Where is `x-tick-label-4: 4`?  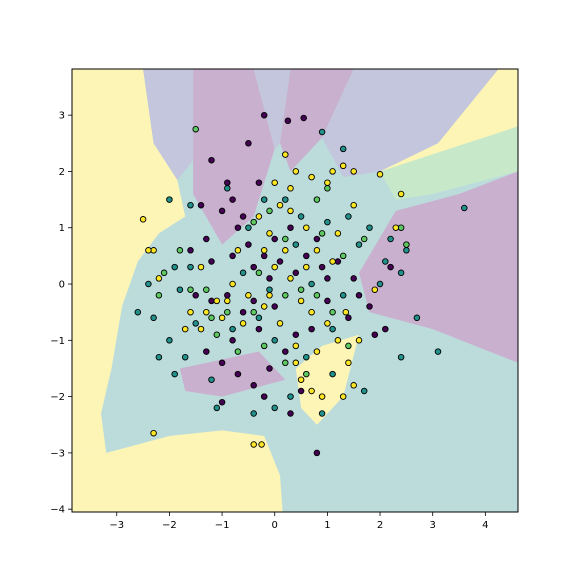 x-tick-label-4: 4 is located at coordinates (485, 525).